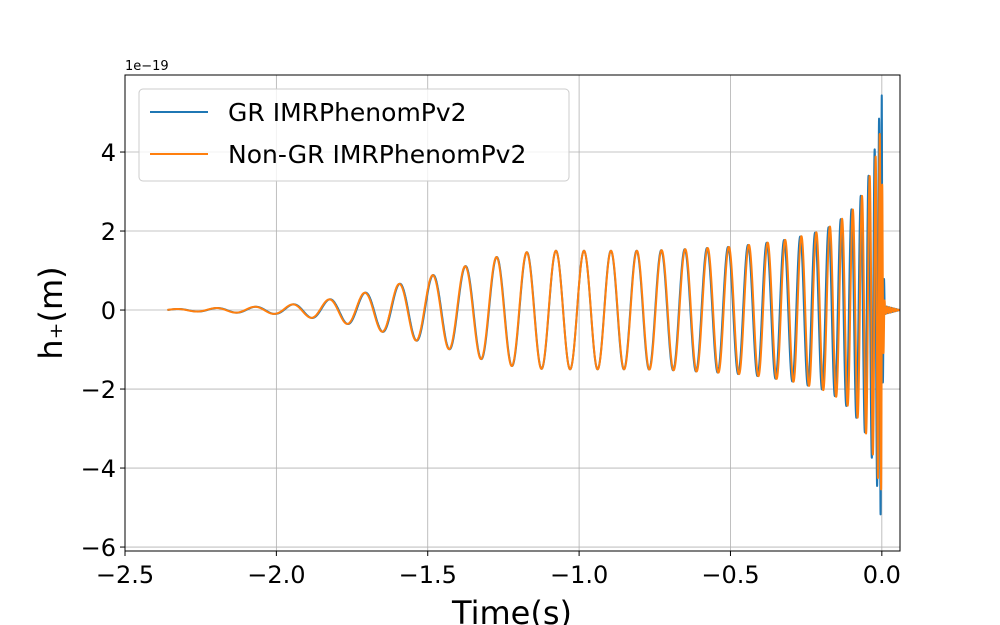 The height and width of the screenshot is (625, 1000). Describe the element at coordinates (579, 575) in the screenshot. I see `x-tick-label: −1.0` at that location.